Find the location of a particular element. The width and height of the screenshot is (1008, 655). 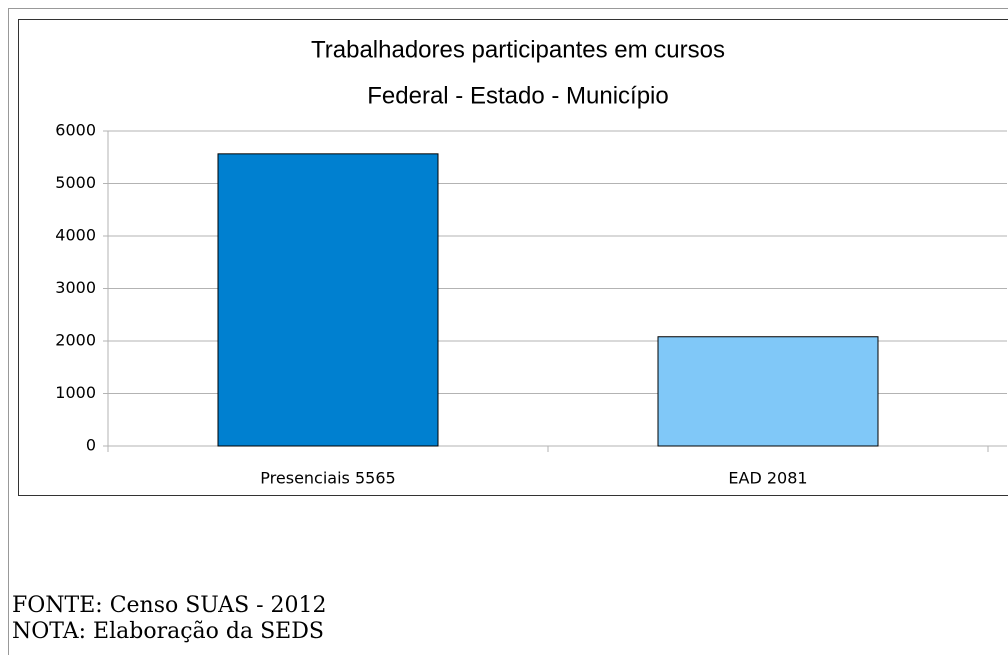

note: NOTA: Elaboração da SEDS is located at coordinates (168, 631).